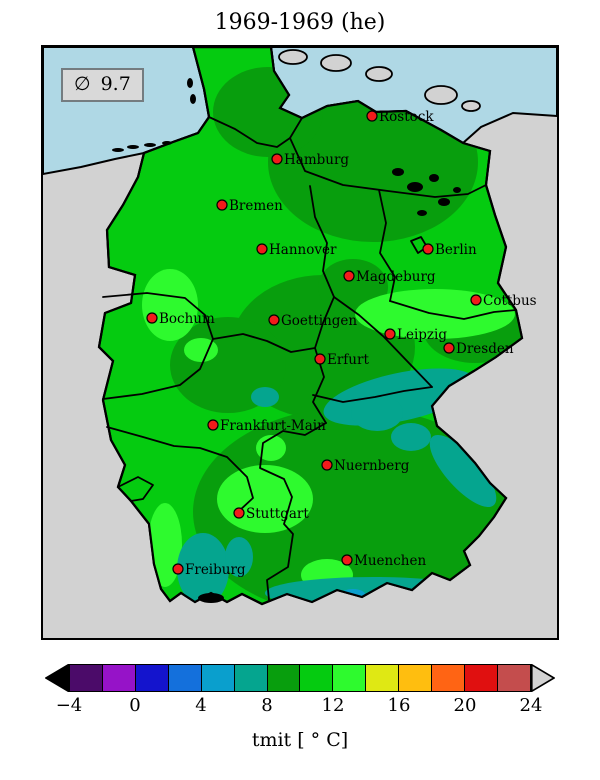 The width and height of the screenshot is (600, 780). Describe the element at coordinates (422, 335) in the screenshot. I see `city-label: Leipzig` at that location.